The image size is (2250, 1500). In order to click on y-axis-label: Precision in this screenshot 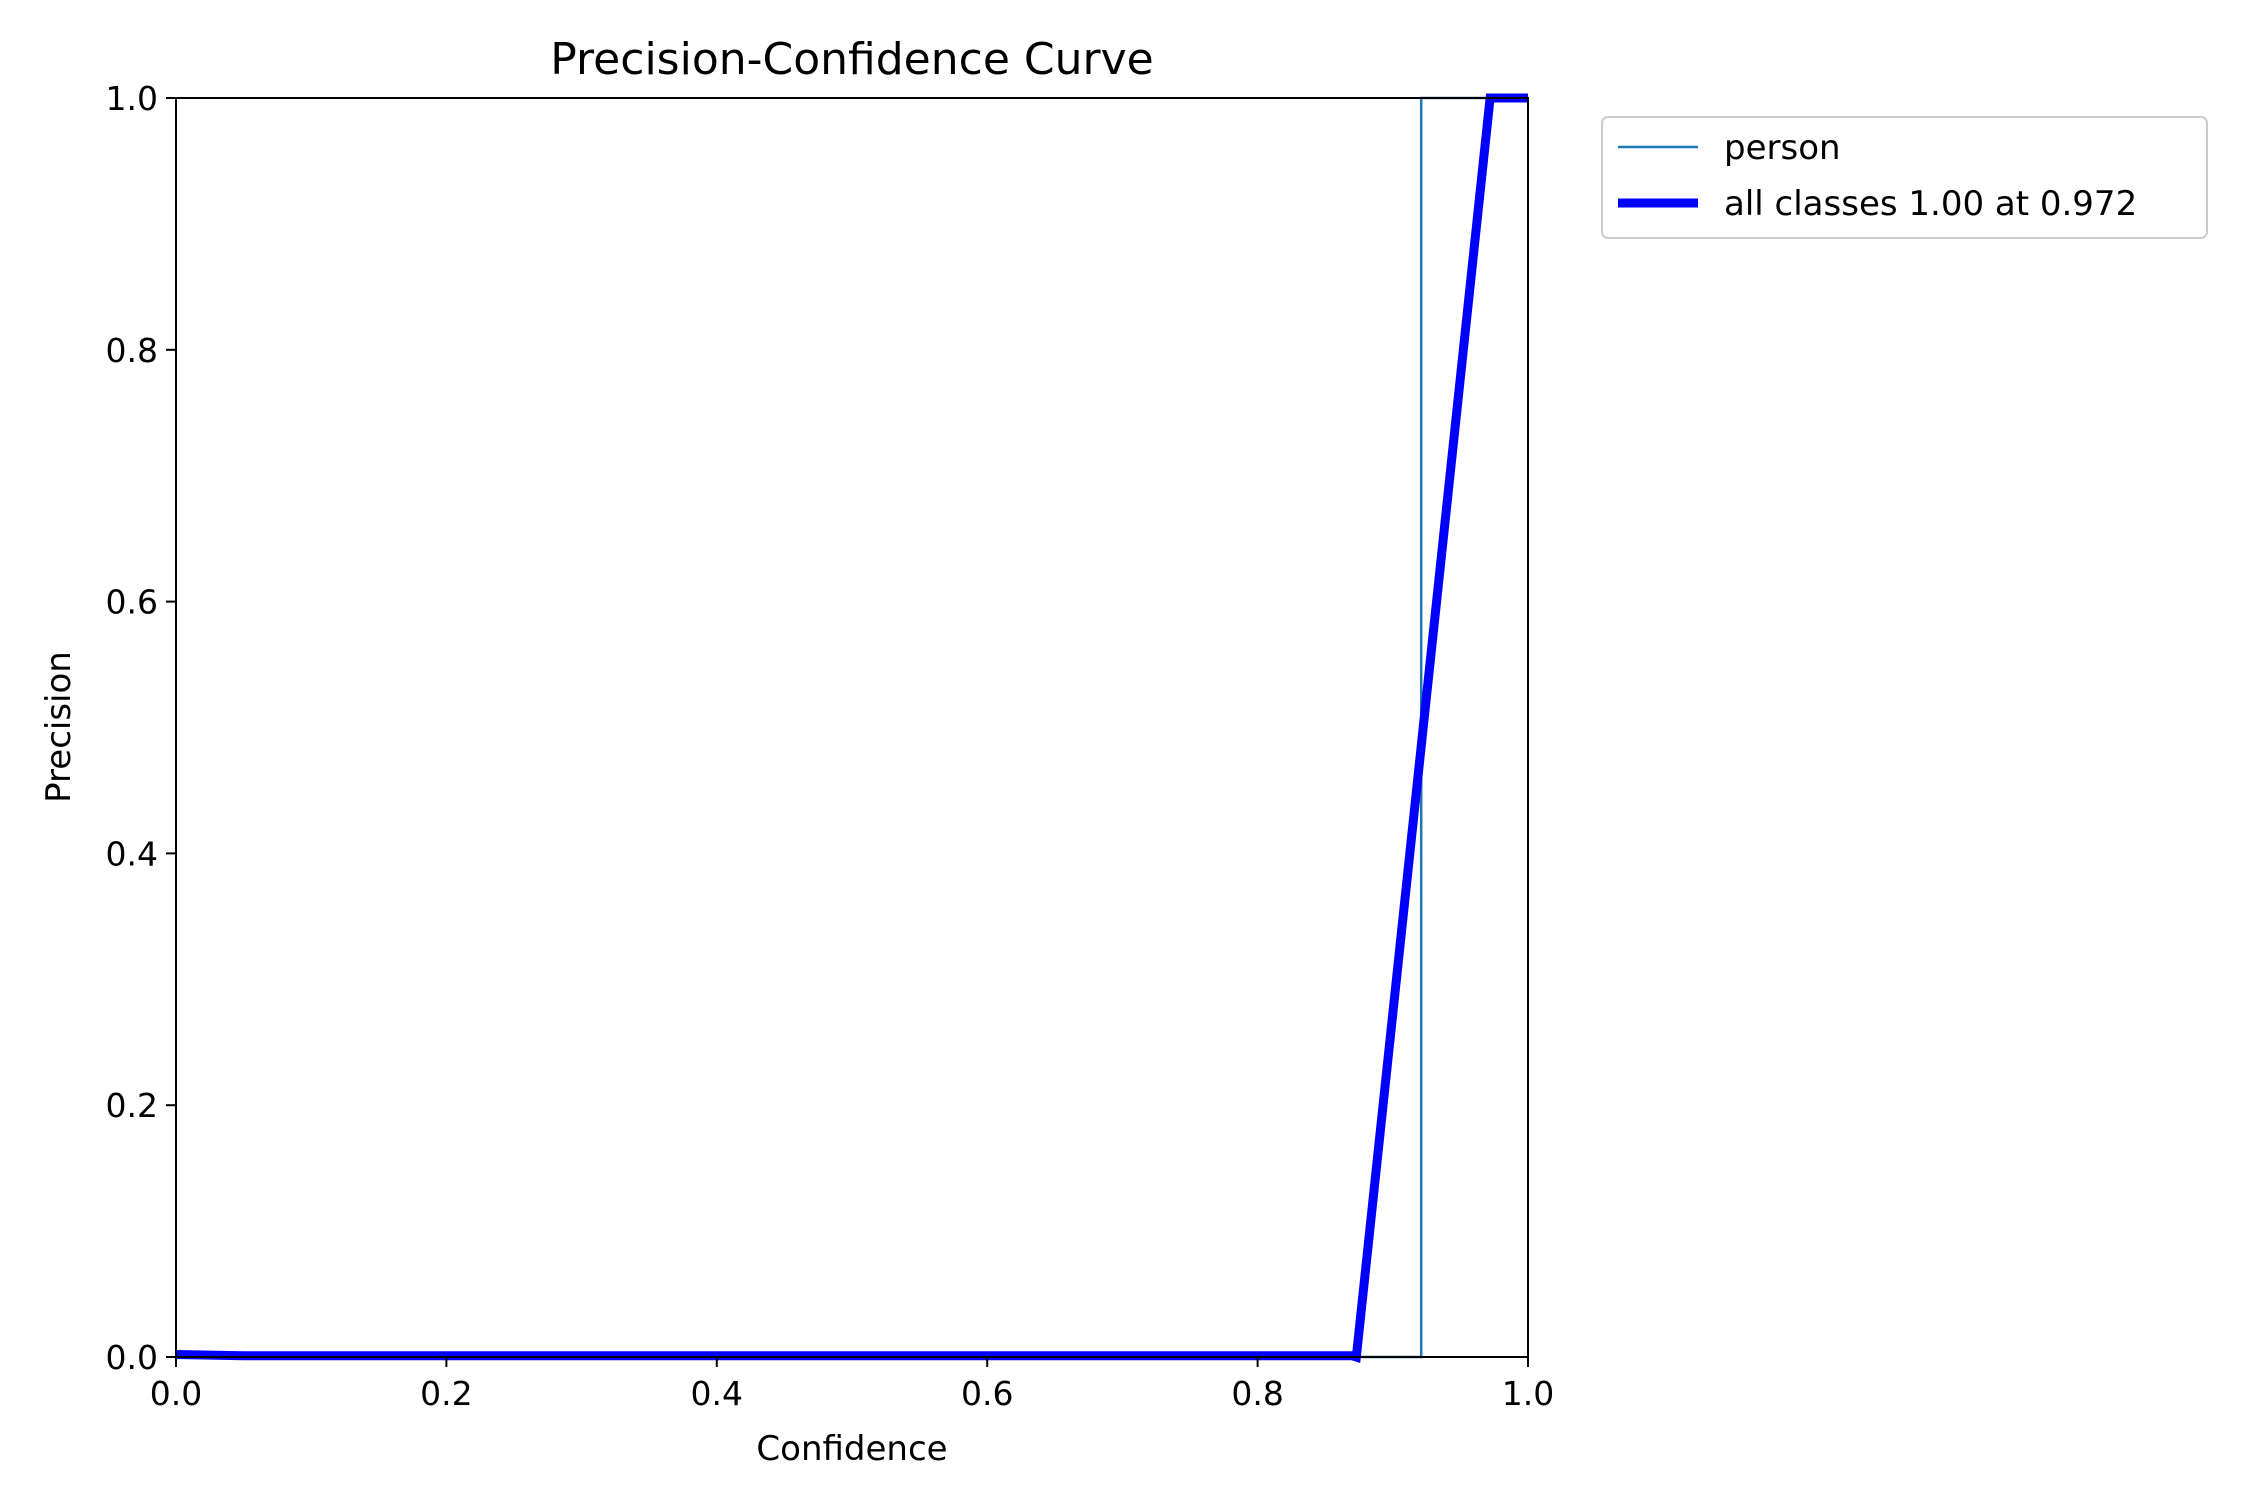, I will do `click(59, 727)`.